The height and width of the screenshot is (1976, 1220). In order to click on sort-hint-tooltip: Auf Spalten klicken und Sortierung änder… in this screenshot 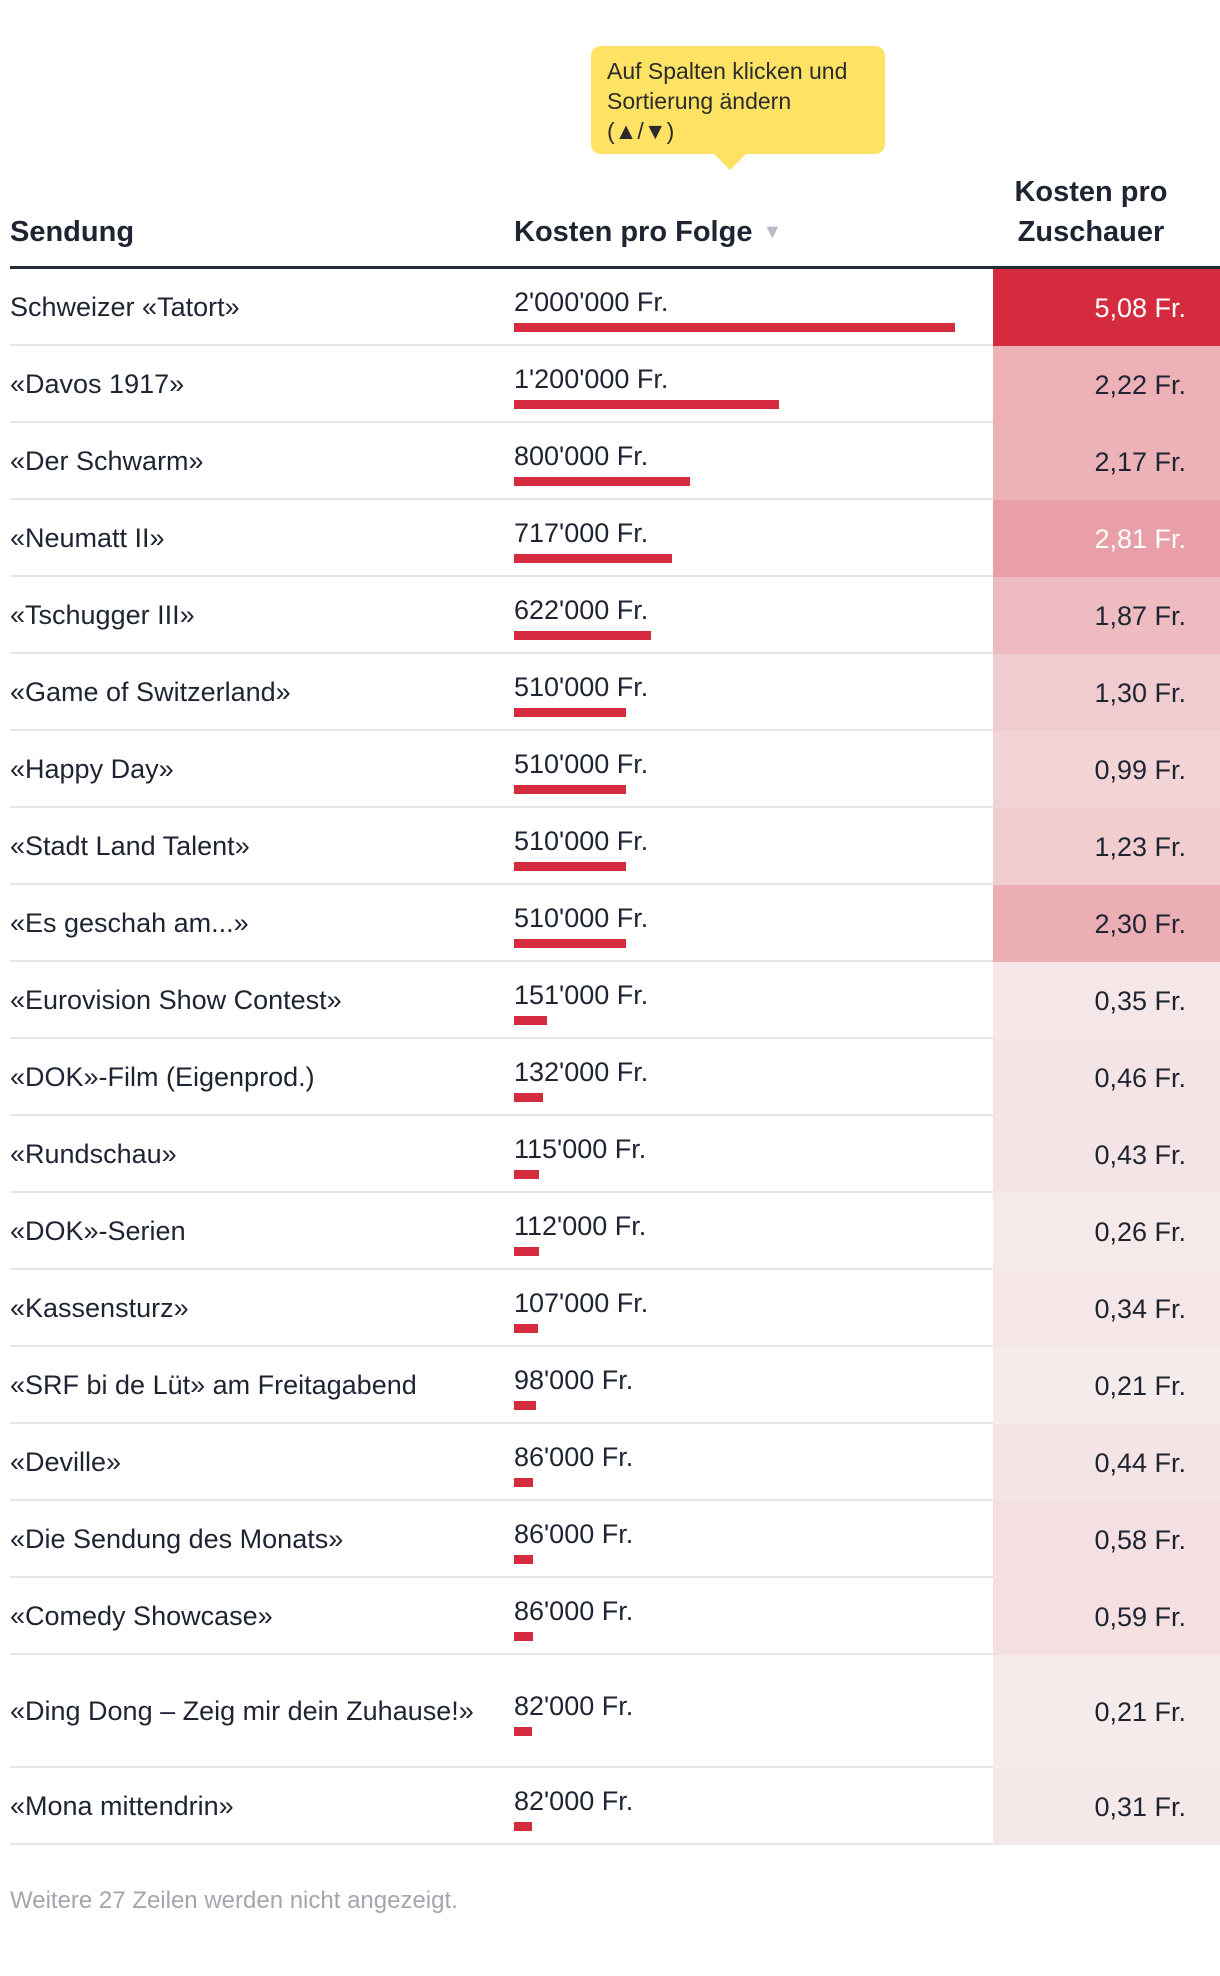, I will do `click(738, 108)`.